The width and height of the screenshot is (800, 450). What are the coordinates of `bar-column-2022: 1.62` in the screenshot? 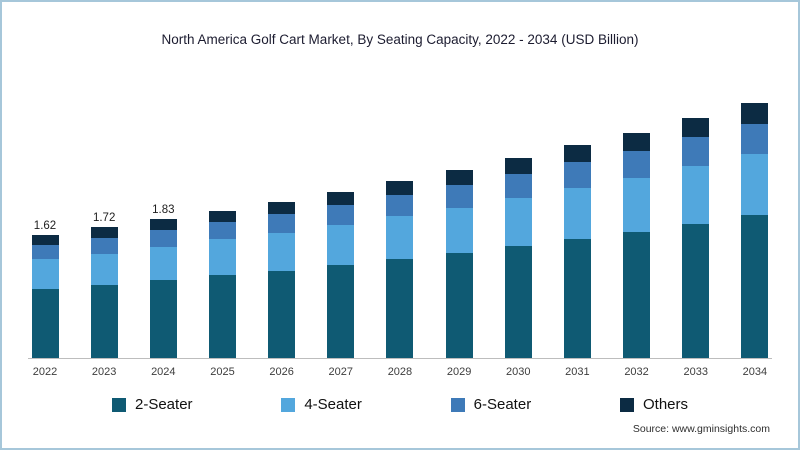 It's located at (45, 289).